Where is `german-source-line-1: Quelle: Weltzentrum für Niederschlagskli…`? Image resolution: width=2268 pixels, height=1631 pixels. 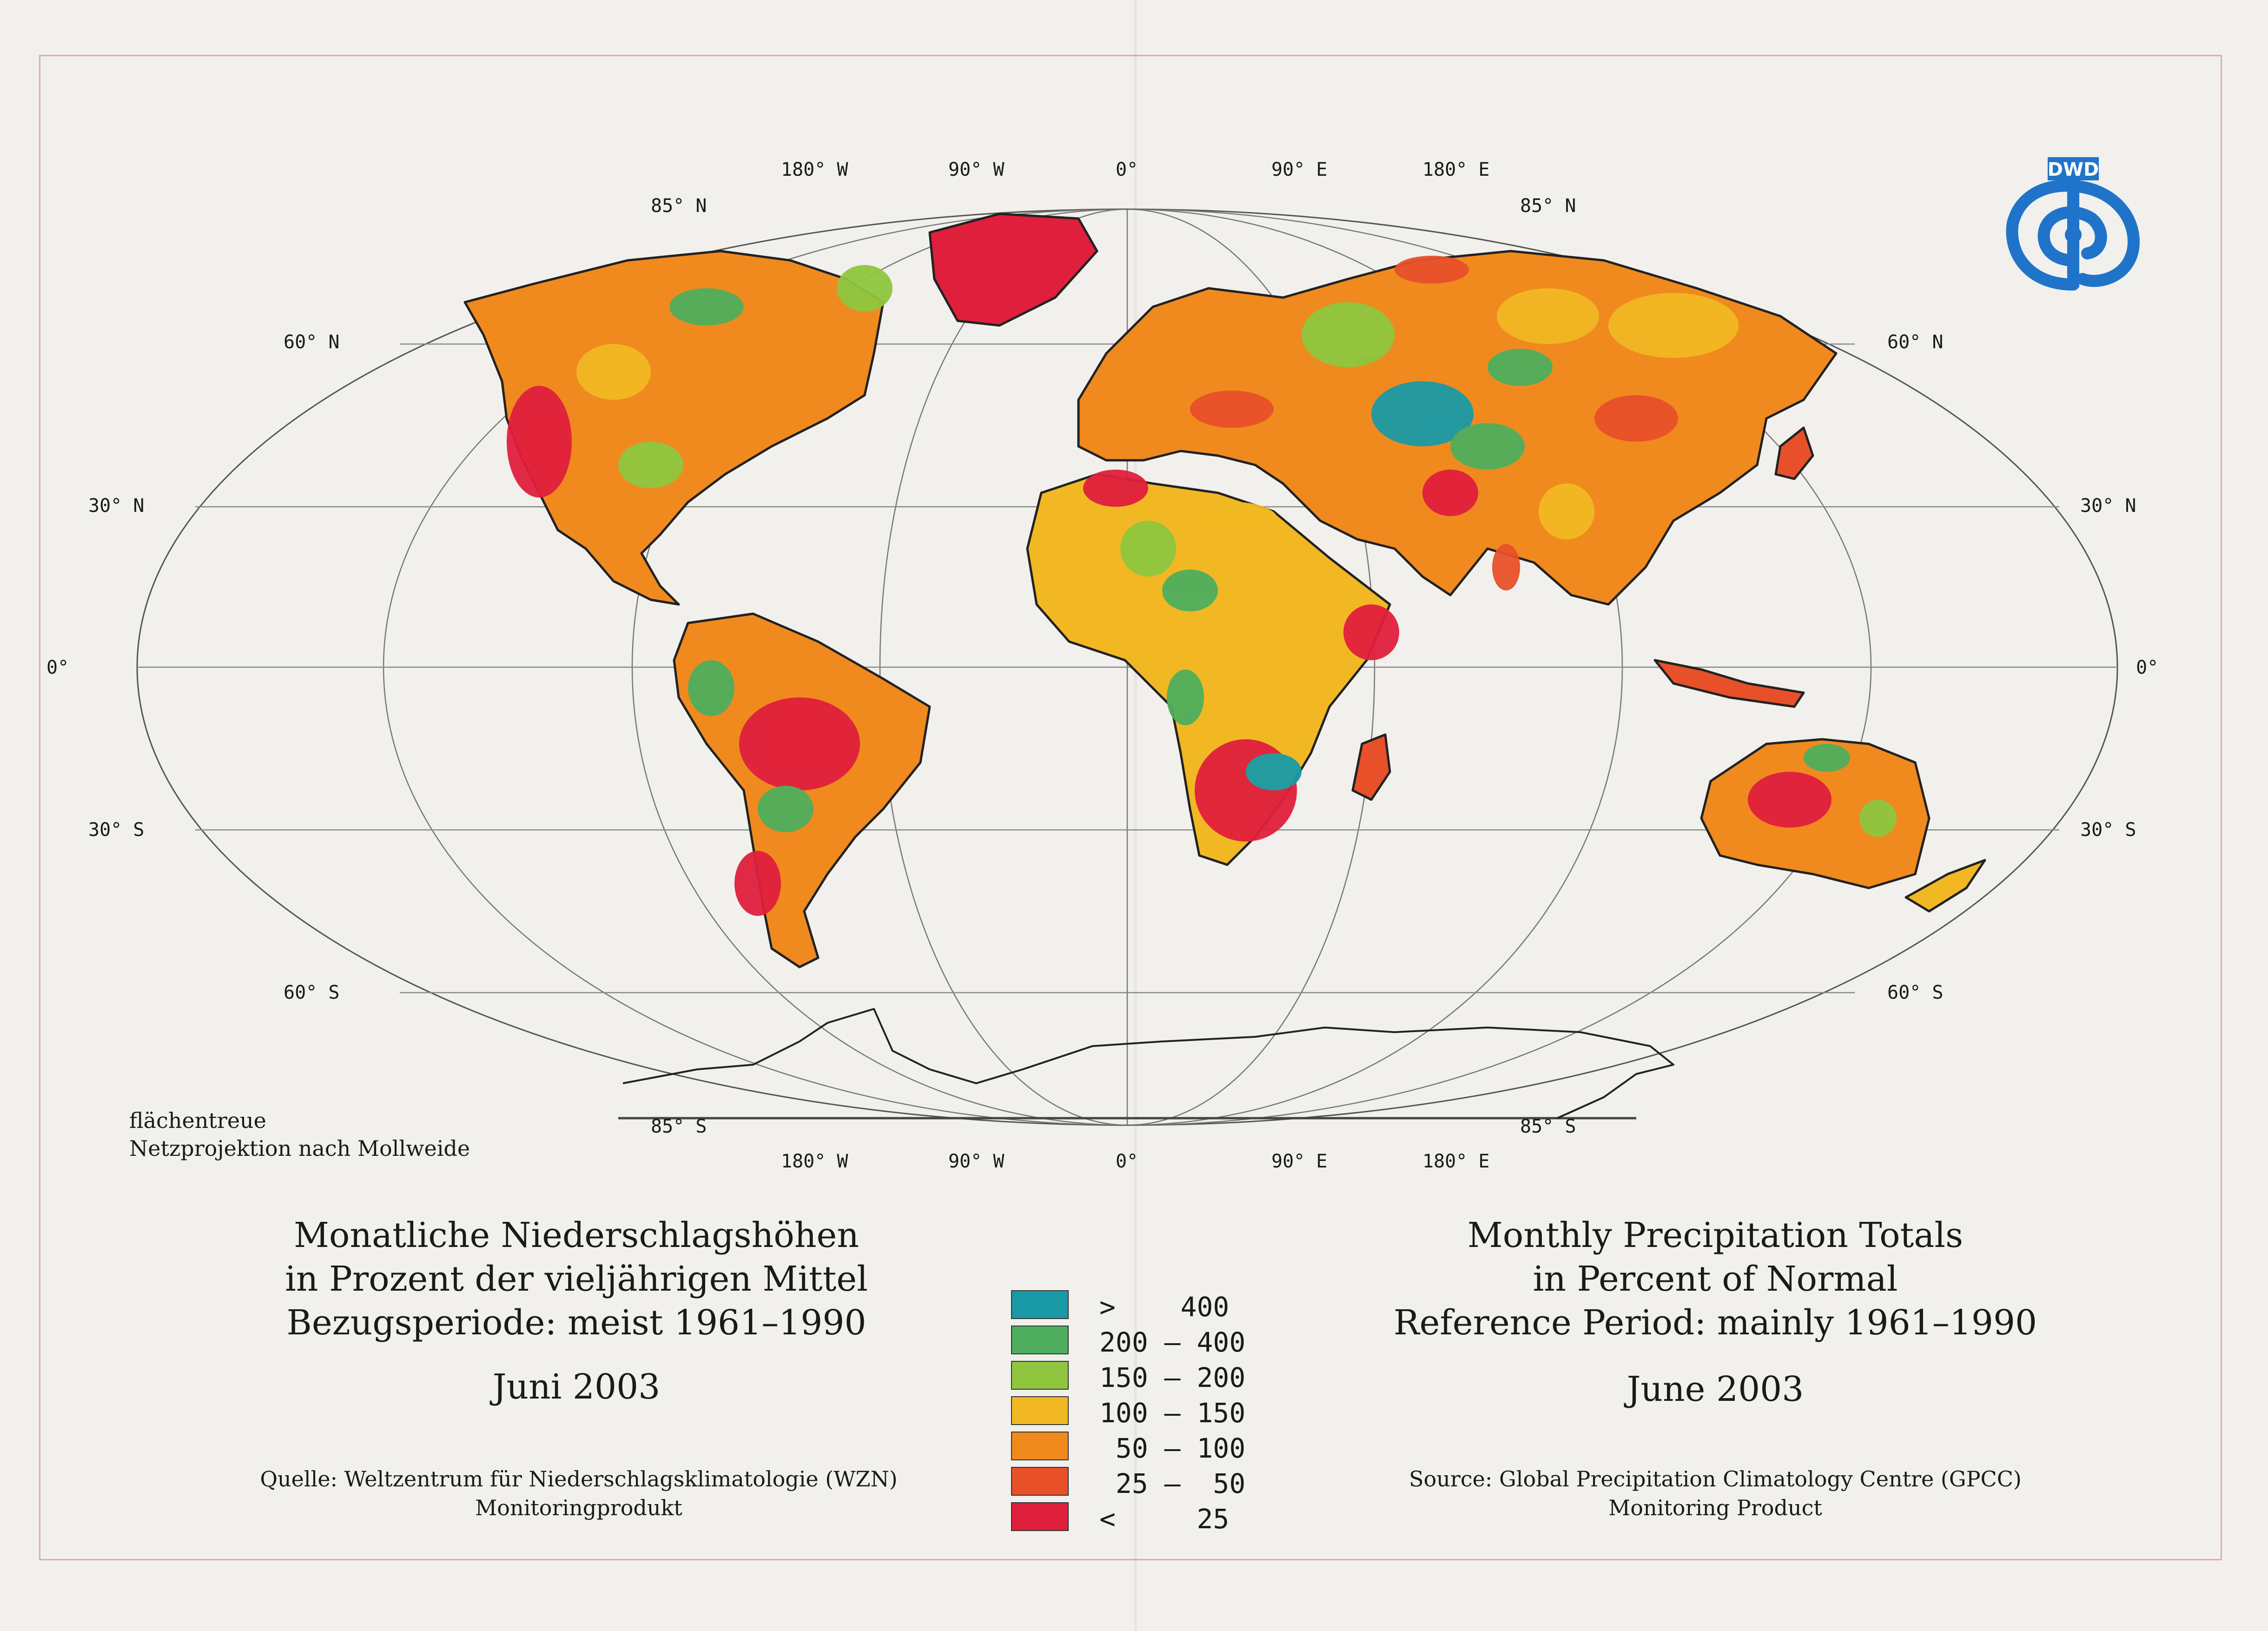
german-source-line-1: Quelle: Weltzentrum für Niederschlagskli… is located at coordinates (579, 1479).